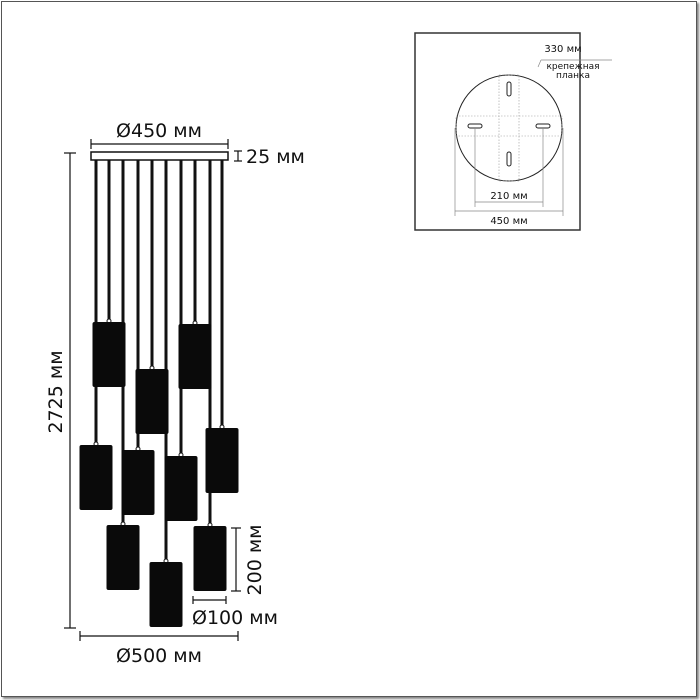  Describe the element at coordinates (209, 600) in the screenshot. I see `shade-diameter-dimension` at that location.